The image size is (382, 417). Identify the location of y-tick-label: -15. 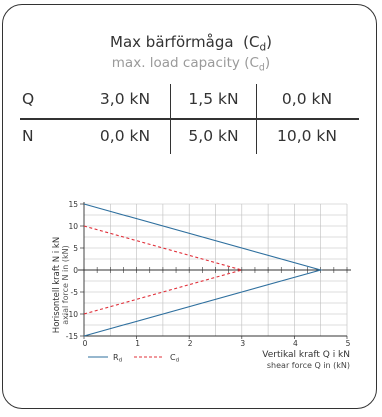
(72, 336).